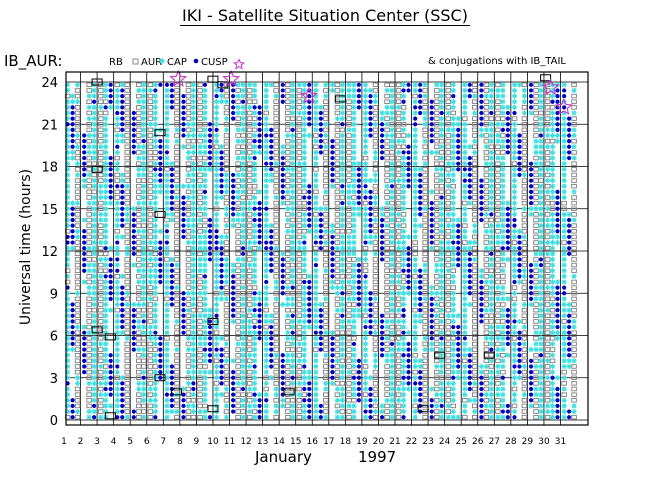 The image size is (650, 500). I want to click on y-tick-label: 18, so click(49, 168).